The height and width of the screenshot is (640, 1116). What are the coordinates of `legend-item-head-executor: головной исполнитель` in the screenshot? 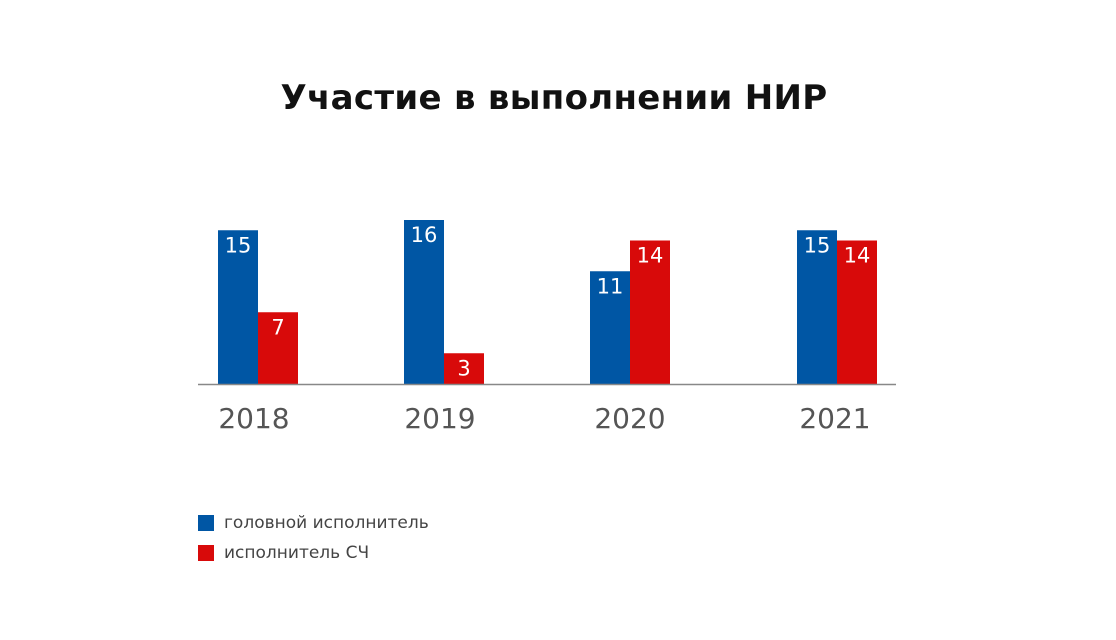 It's located at (313, 523).